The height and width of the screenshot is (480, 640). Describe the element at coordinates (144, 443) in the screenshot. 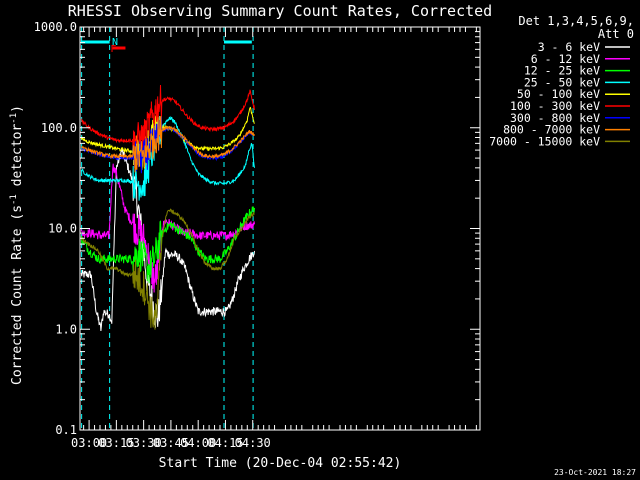

I see `x-tick-label: 03:30` at that location.